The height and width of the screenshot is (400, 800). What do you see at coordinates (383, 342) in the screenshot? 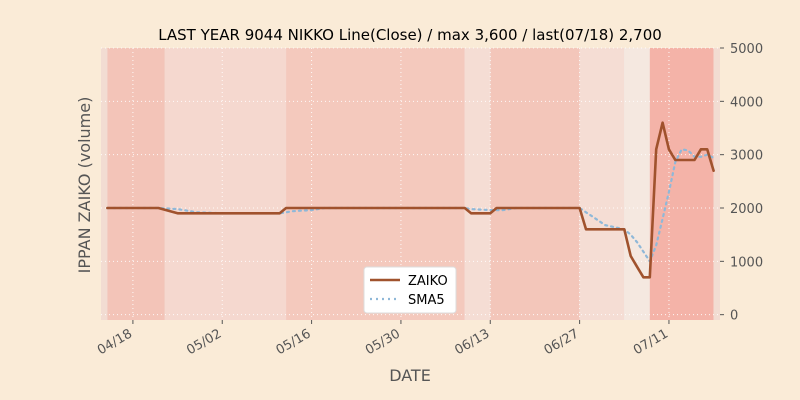
I see `x-tick-label: 05/30` at bounding box center [383, 342].